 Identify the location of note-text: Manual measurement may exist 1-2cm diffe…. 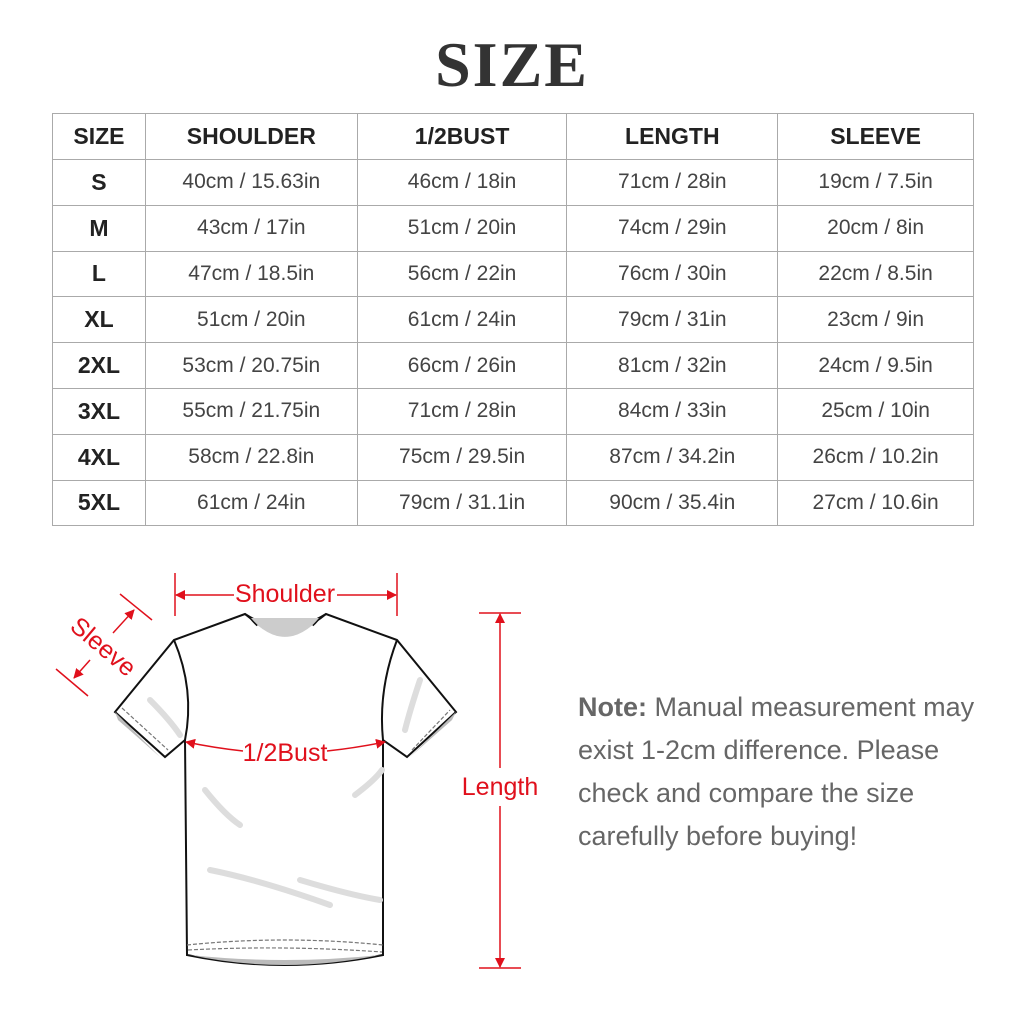
(776, 771).